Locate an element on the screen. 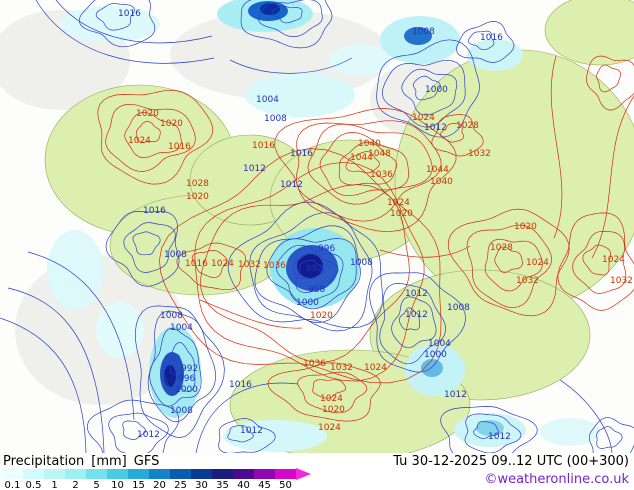 The height and width of the screenshot is (490, 634). scale-tick: 35 is located at coordinates (222, 485).